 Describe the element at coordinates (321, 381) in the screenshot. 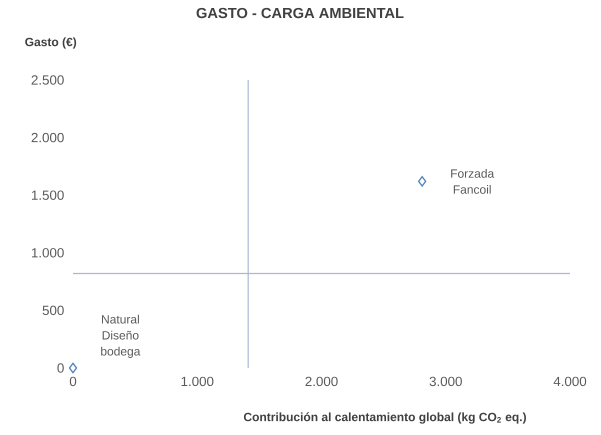

I see `x-tick-label: 2.000` at that location.